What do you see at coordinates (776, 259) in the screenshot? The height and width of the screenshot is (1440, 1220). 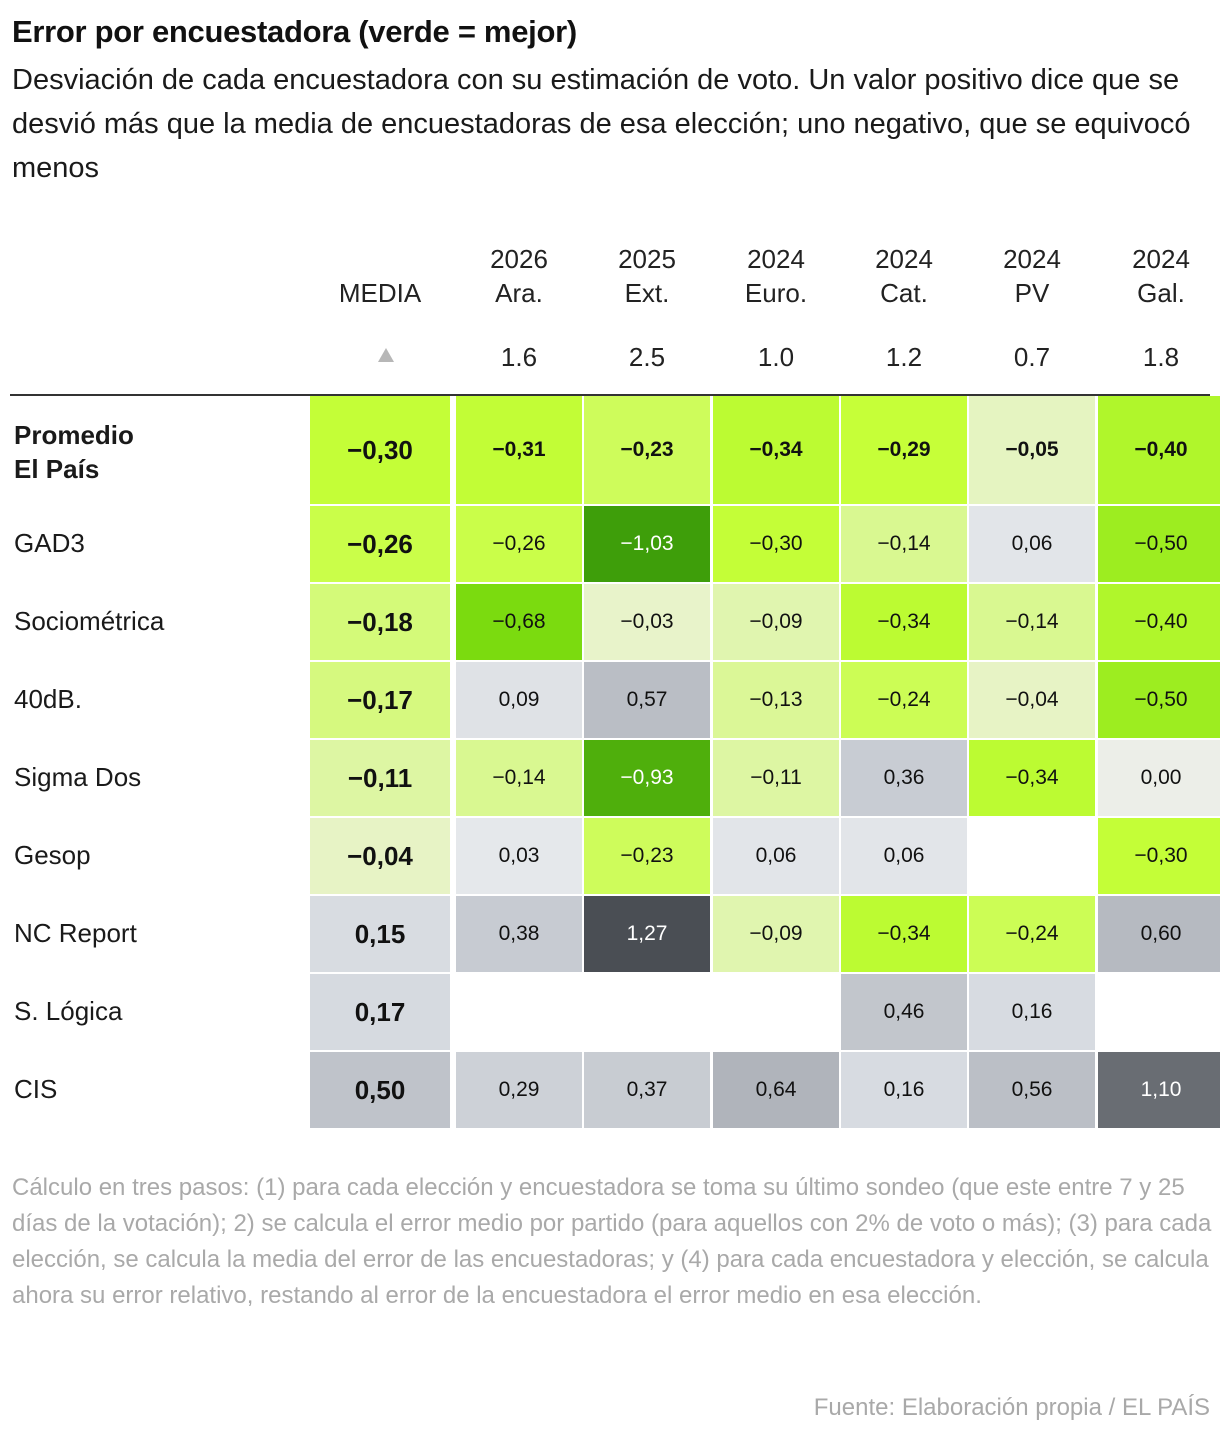 I see `column-year-2: 2024` at bounding box center [776, 259].